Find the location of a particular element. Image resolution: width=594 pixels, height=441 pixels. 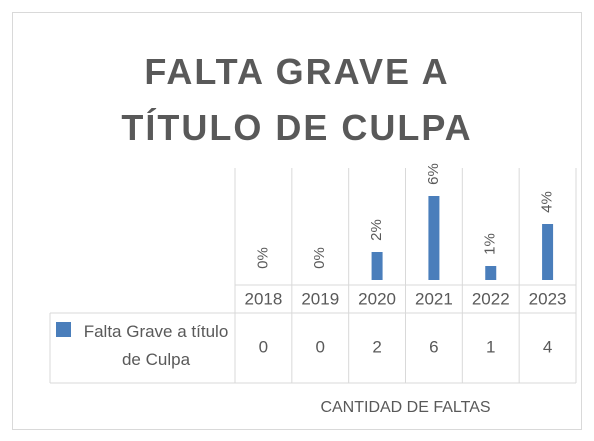

legend-label: Falta Grave a título de Culpa is located at coordinates (156, 345).